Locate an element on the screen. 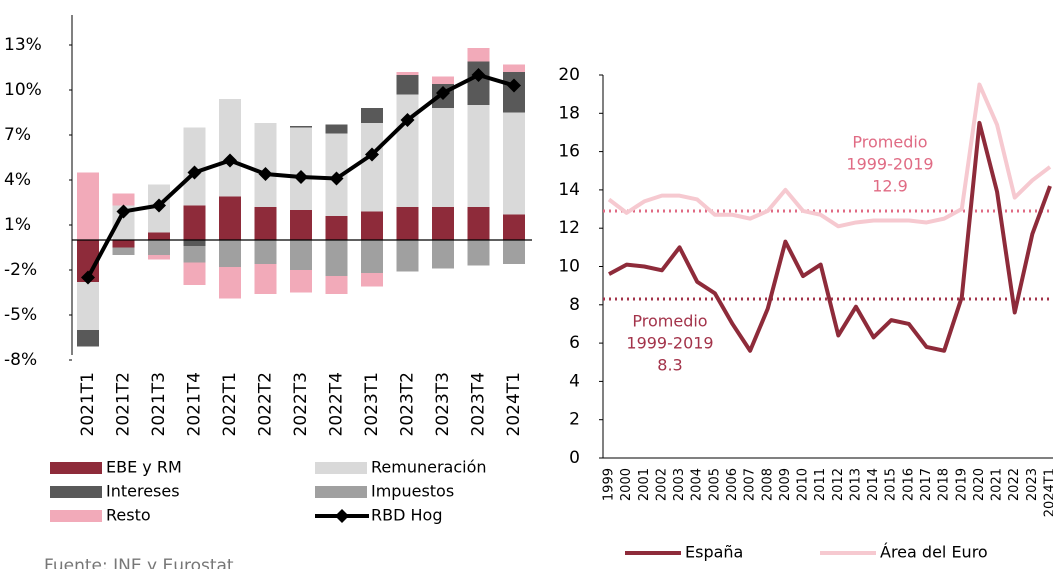 The width and height of the screenshot is (1053, 569). x-tick-label: 2023 is located at coordinates (1032, 484).